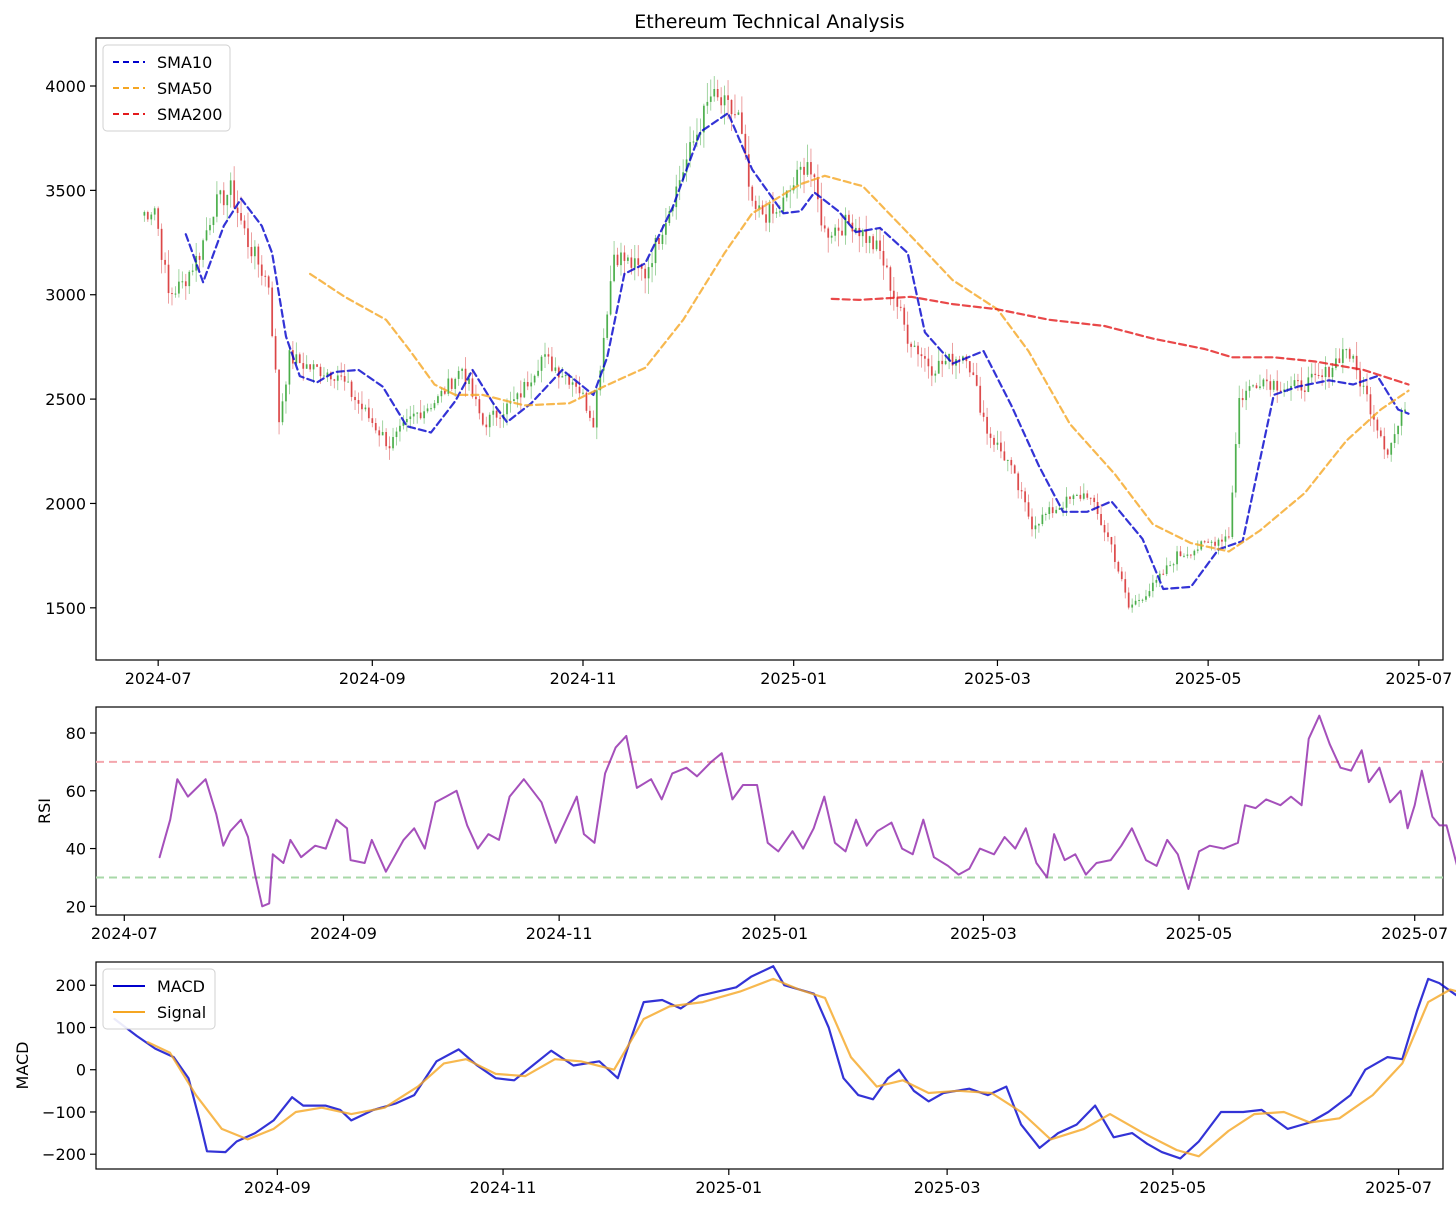  What do you see at coordinates (76, 906) in the screenshot?
I see `y-tick-label: 20` at bounding box center [76, 906].